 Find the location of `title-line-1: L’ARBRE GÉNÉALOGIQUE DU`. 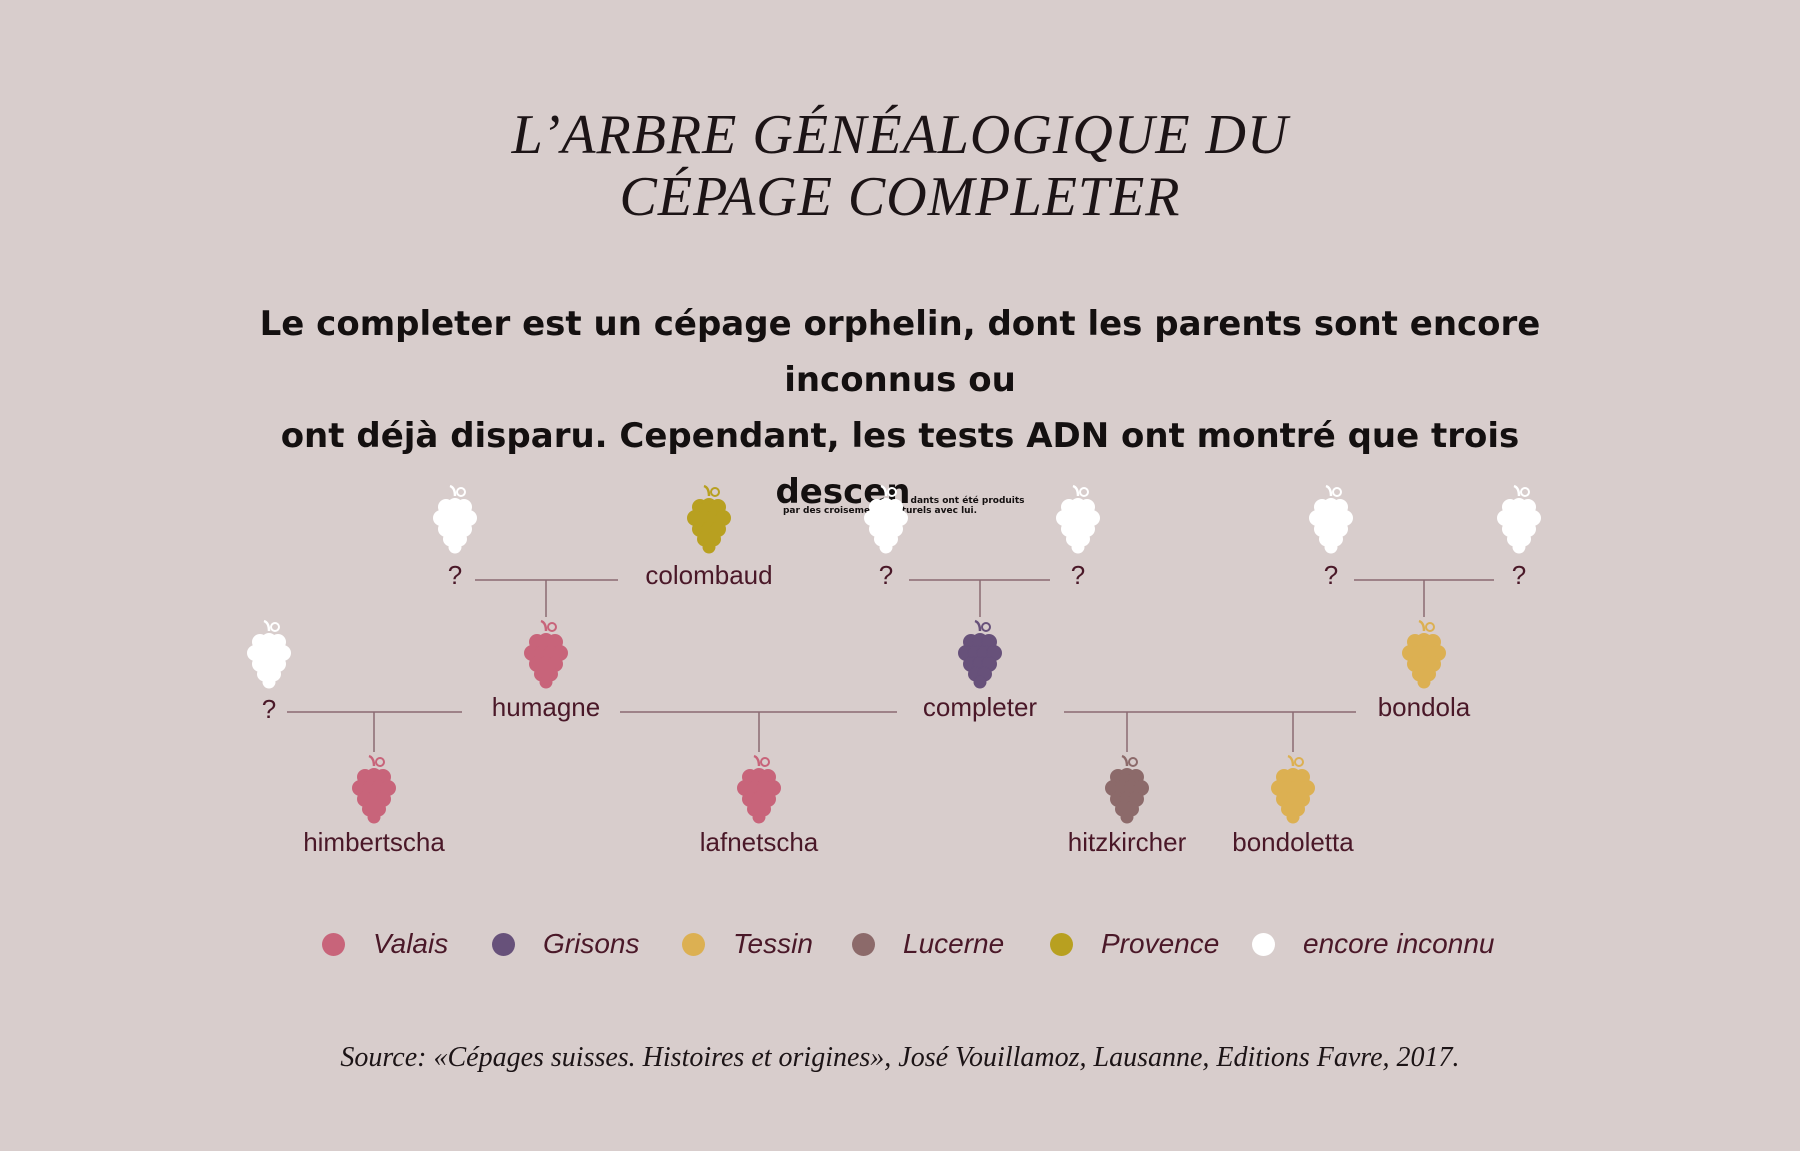

title-line-1: L’ARBRE GÉNÉALOGIQUE DU is located at coordinates (900, 135).